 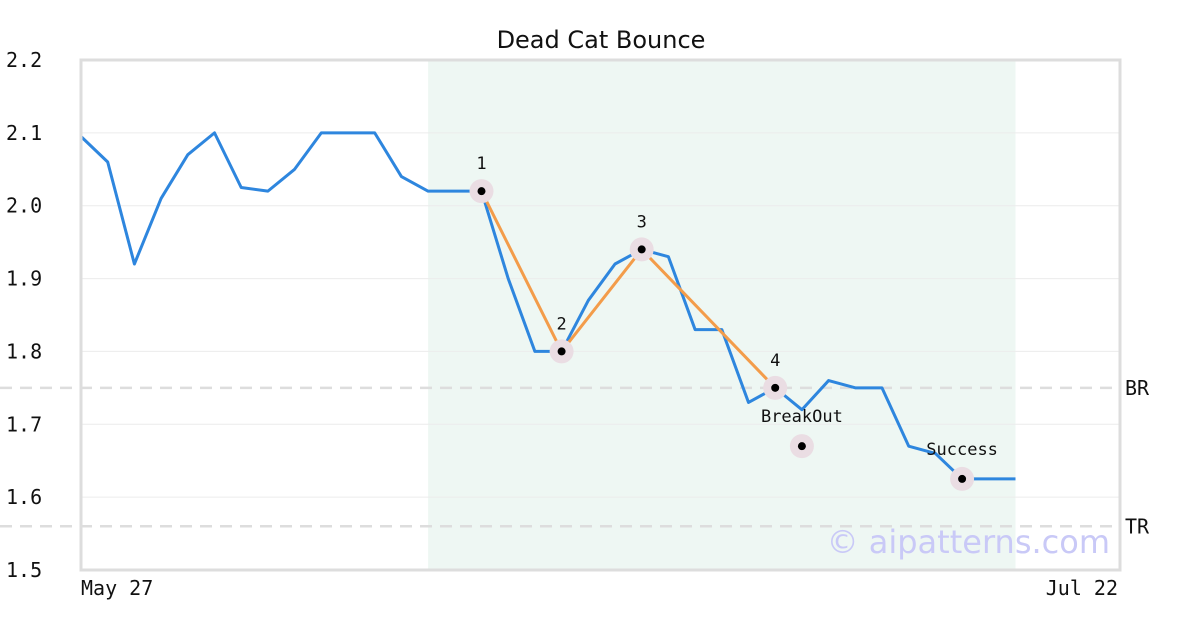 What do you see at coordinates (1137, 526) in the screenshot?
I see `reference-line-label: TR` at bounding box center [1137, 526].